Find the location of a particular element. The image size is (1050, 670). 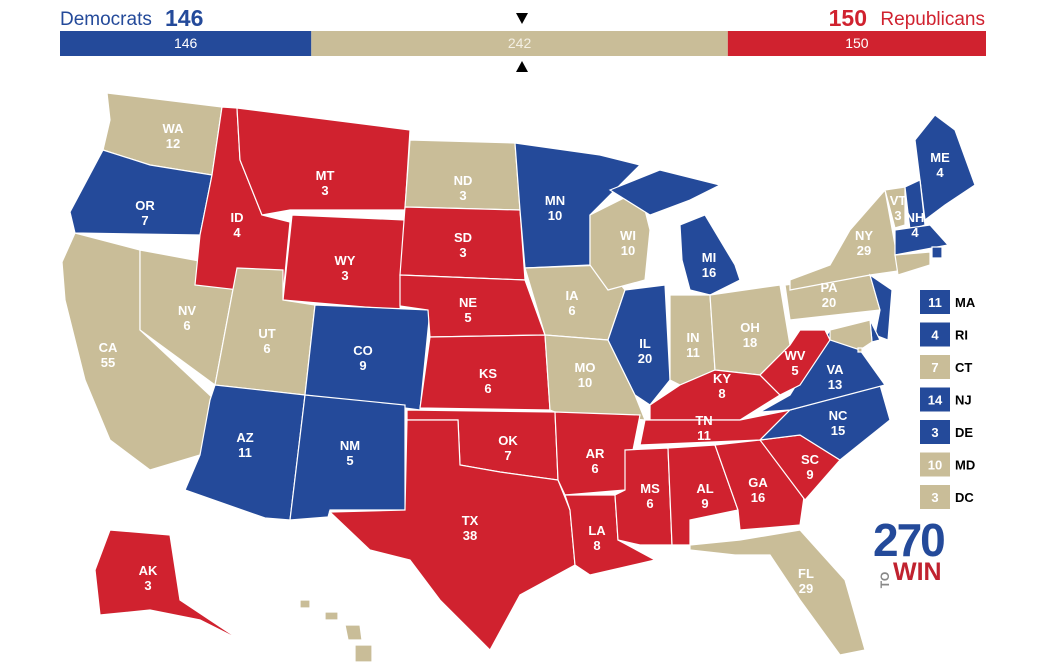

state-abbr: KS is located at coordinates (488, 373).